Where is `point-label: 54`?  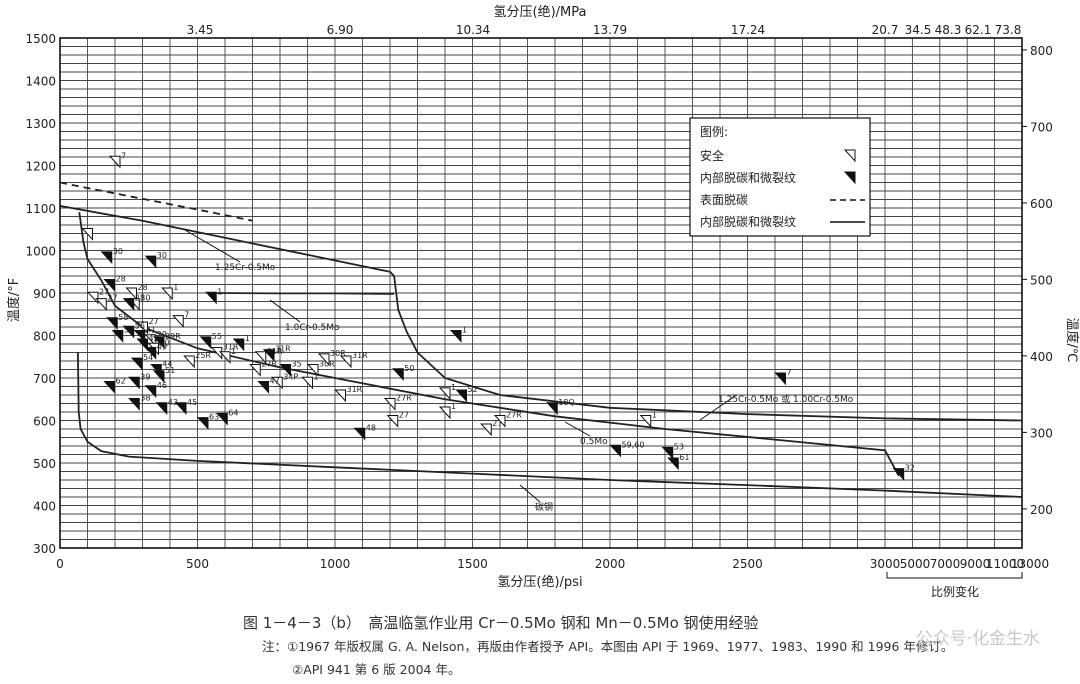
point-label: 54 is located at coordinates (148, 357).